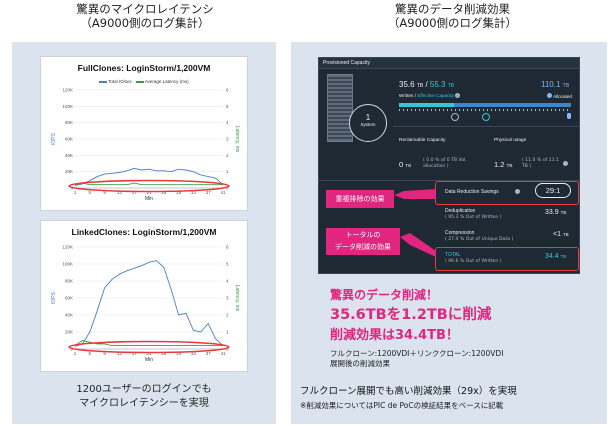 The width and height of the screenshot is (610, 425). Describe the element at coordinates (565, 234) in the screenshot. I see `compression-unit: TB` at that location.